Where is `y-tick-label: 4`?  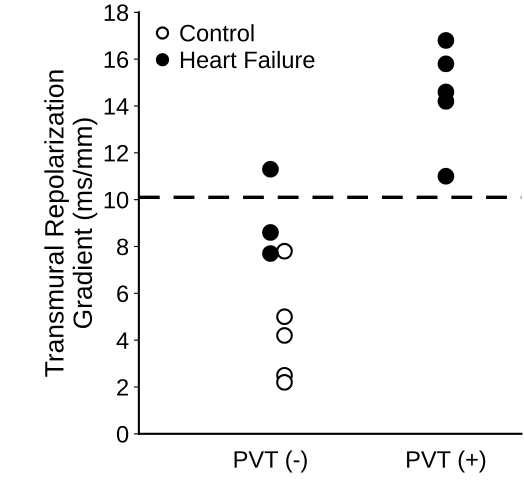
y-tick-label: 4 is located at coordinates (122, 340).